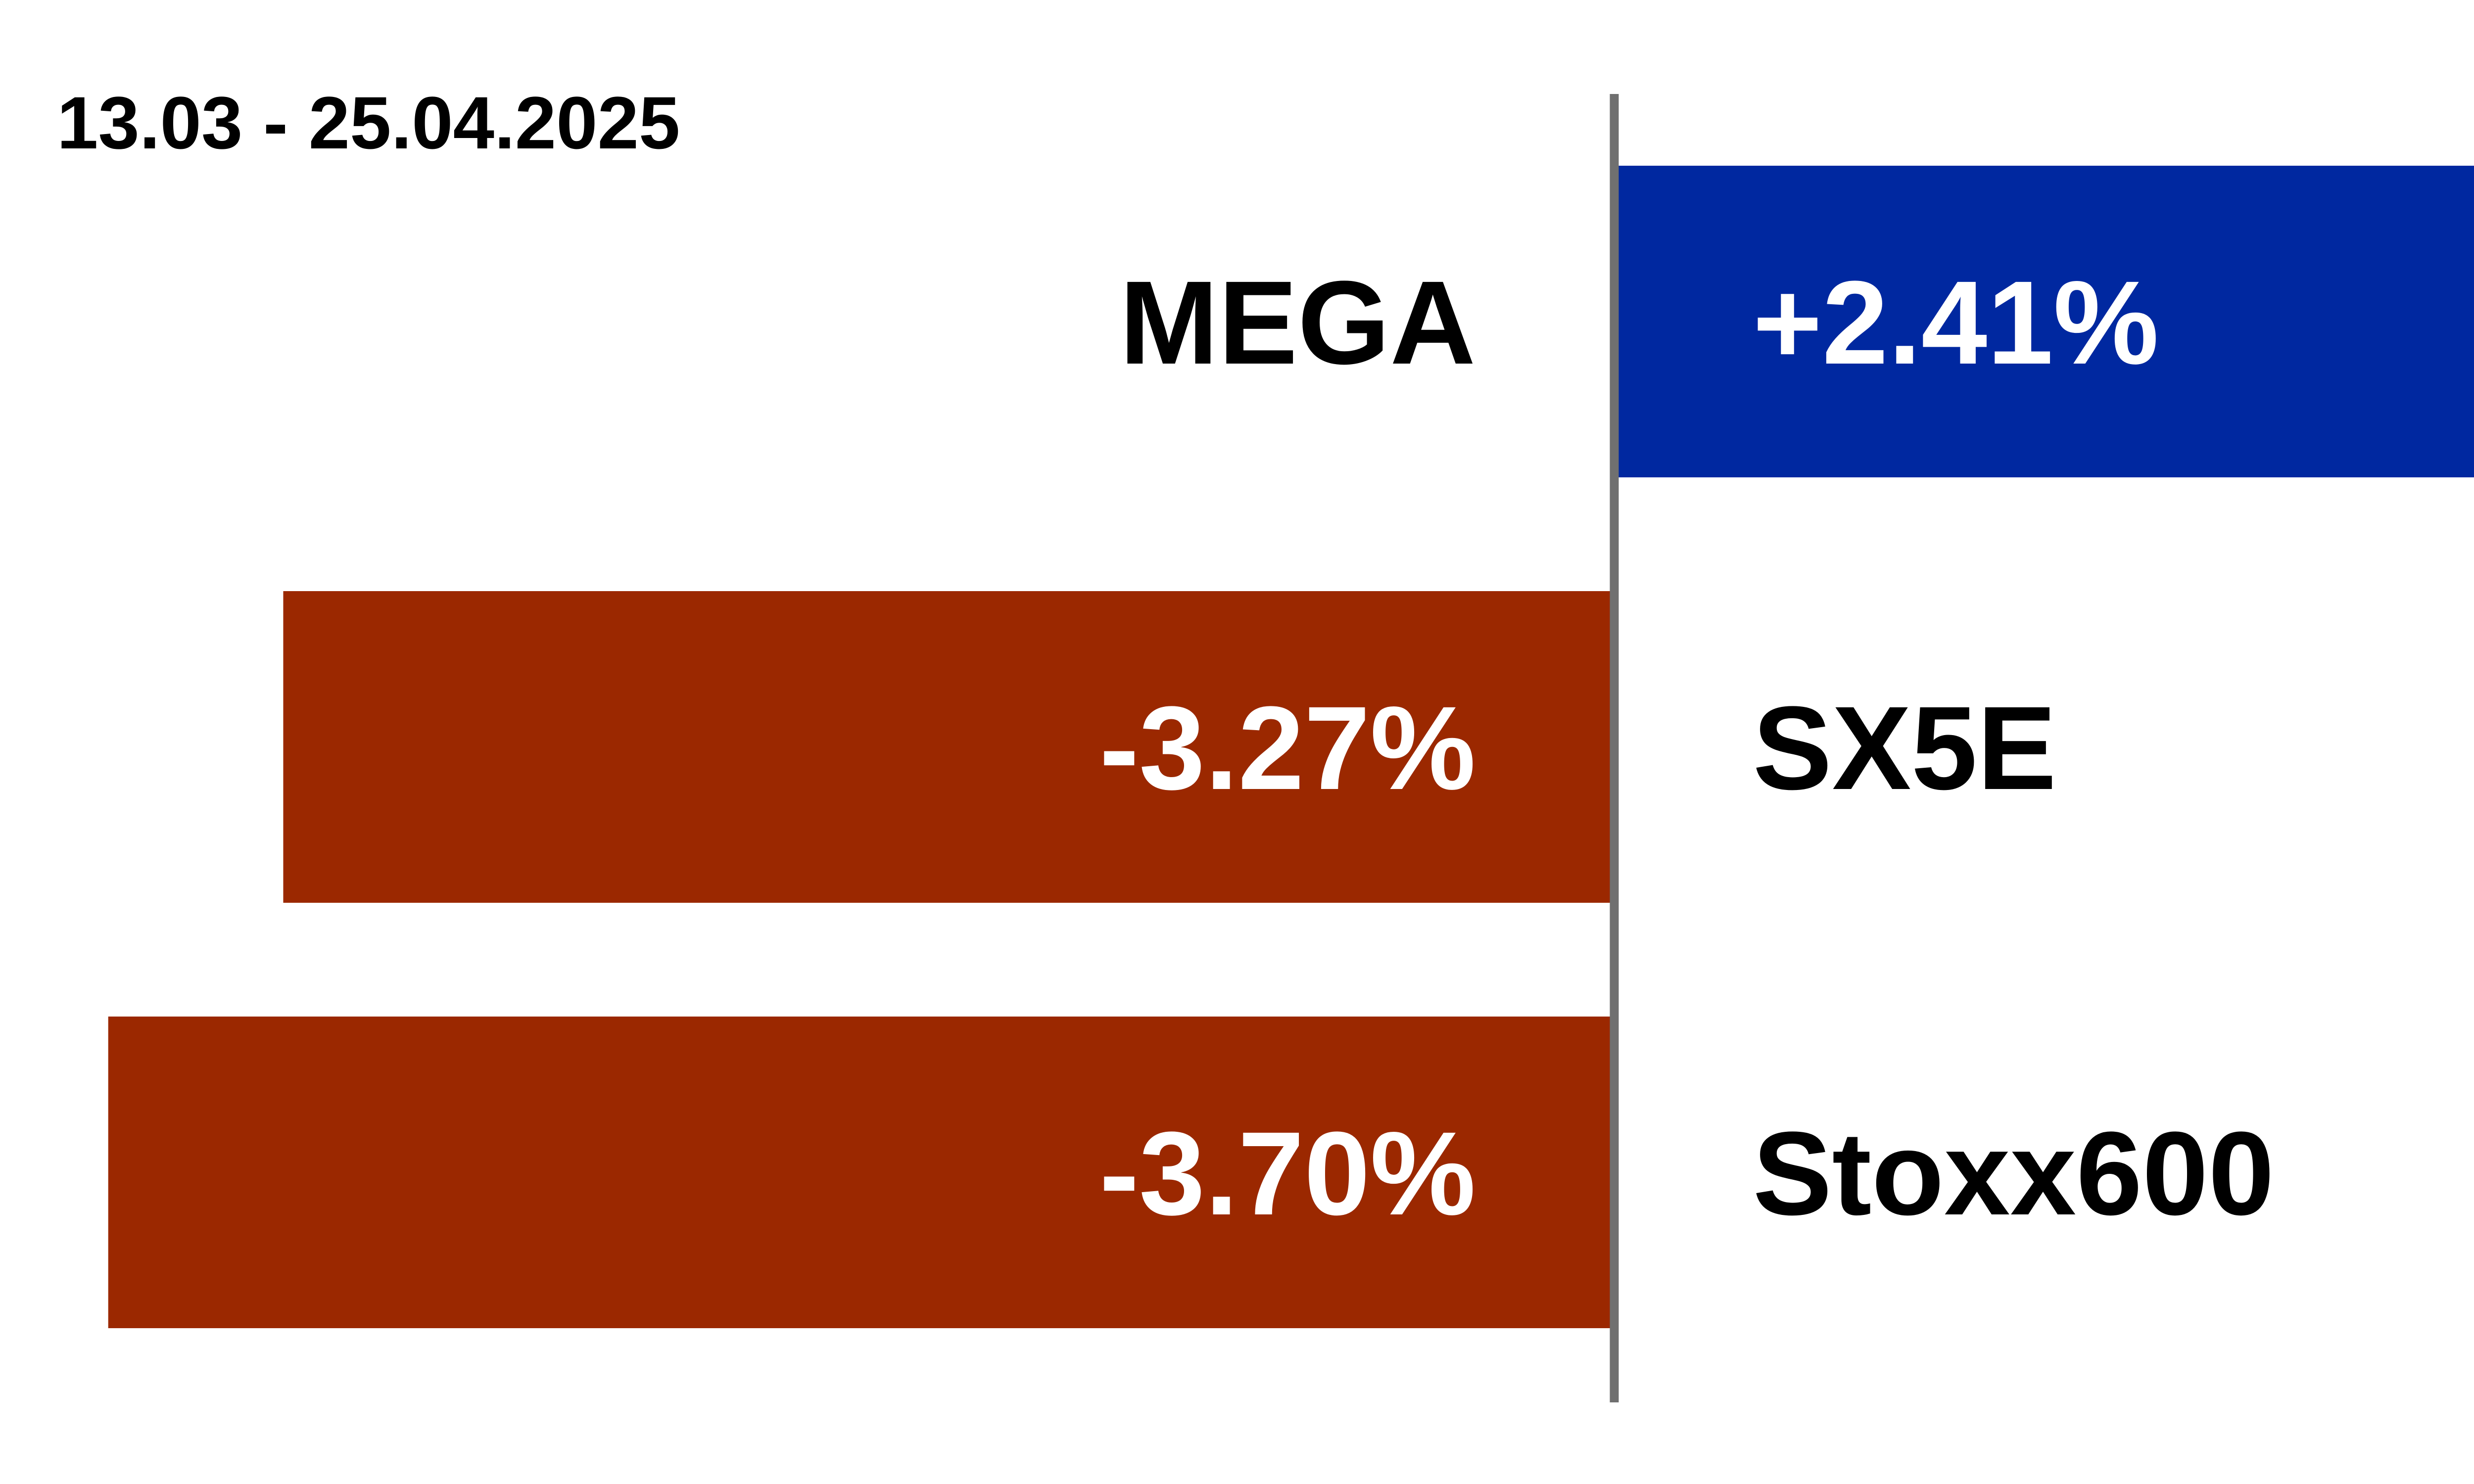 This screenshot has width=2474, height=1484. What do you see at coordinates (369, 122) in the screenshot?
I see `period-label: 13.03 - 25.04.2025` at bounding box center [369, 122].